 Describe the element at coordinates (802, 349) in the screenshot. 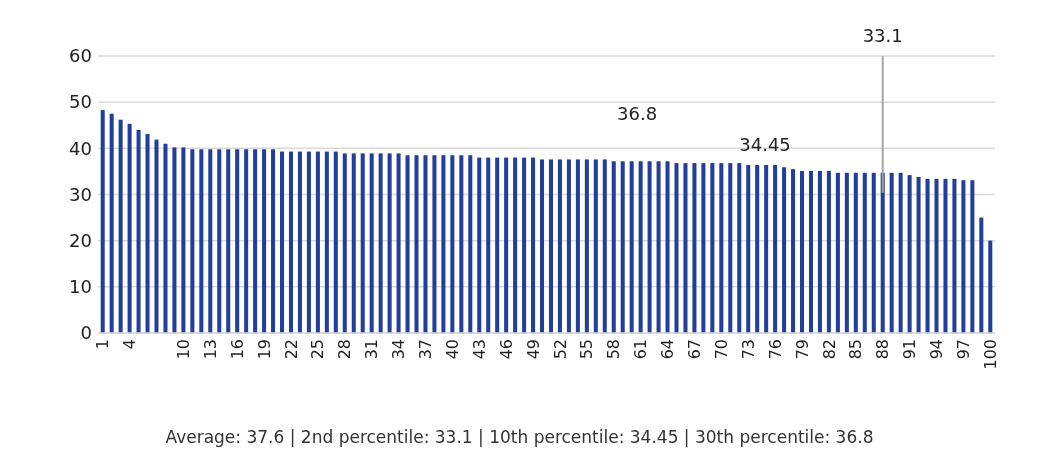

I see `x-tick-label: 79` at that location.